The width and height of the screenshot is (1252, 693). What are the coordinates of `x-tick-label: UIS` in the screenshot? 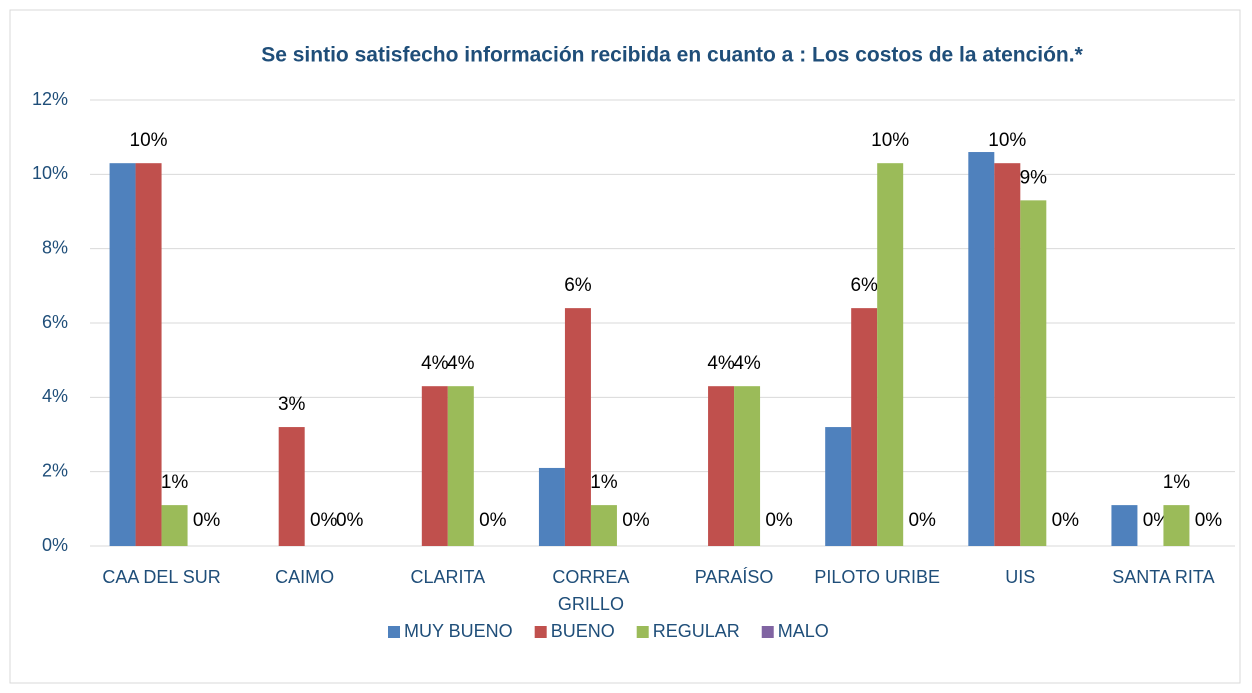 It's located at (1020, 577).